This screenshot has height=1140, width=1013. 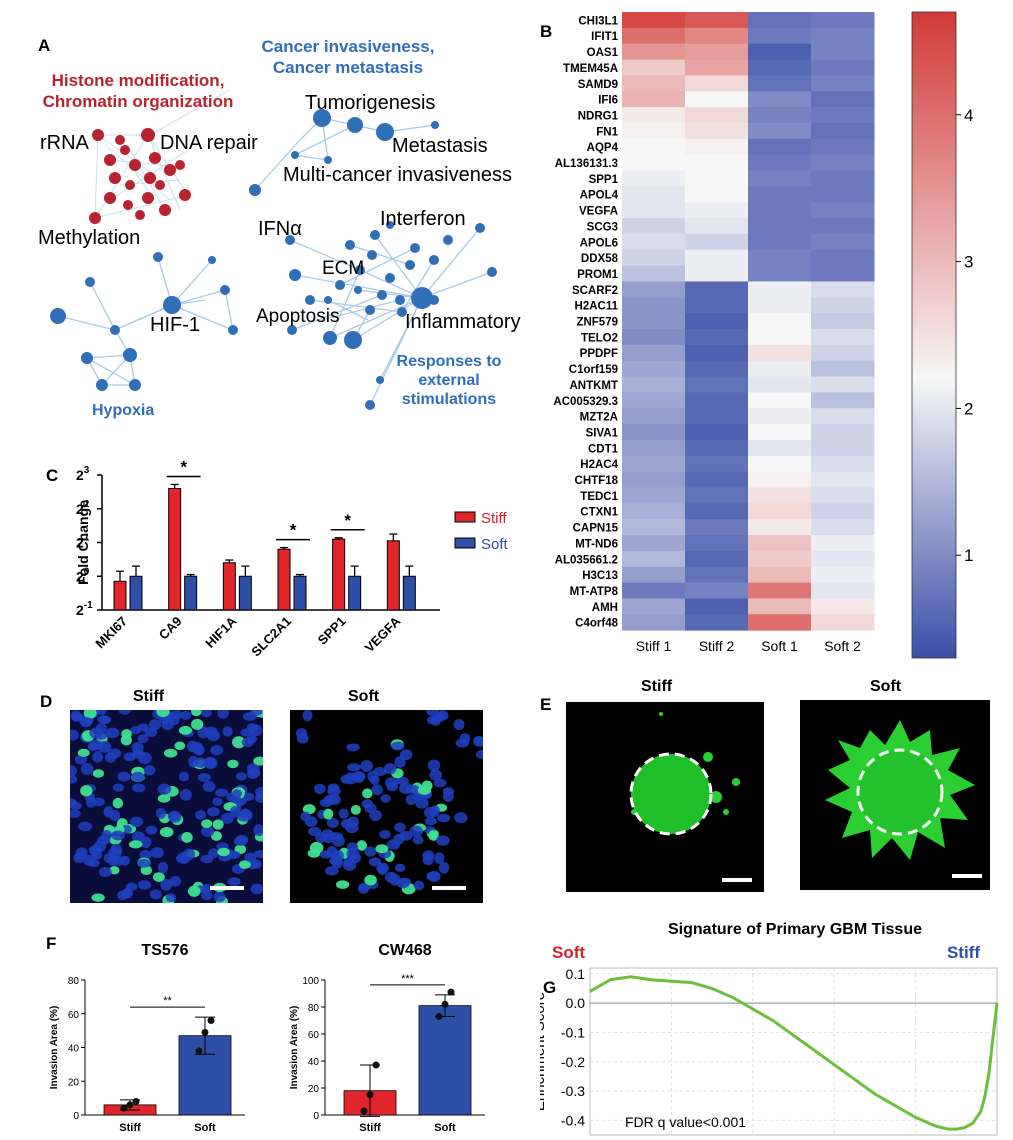 What do you see at coordinates (573, 1120) in the screenshot?
I see `y-tick-label: -0.4` at bounding box center [573, 1120].